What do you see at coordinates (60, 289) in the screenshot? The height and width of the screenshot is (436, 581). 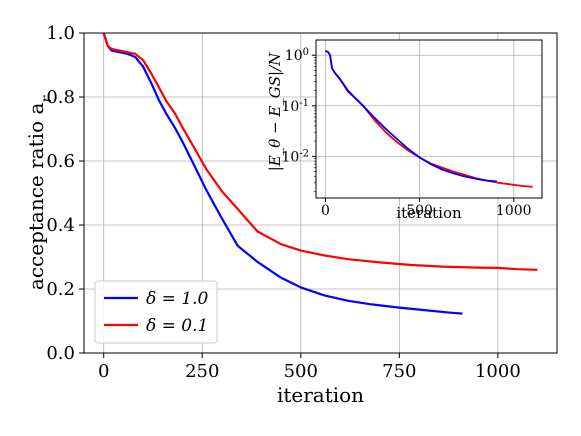 I see `main-y-tick-label: 0.2` at bounding box center [60, 289].